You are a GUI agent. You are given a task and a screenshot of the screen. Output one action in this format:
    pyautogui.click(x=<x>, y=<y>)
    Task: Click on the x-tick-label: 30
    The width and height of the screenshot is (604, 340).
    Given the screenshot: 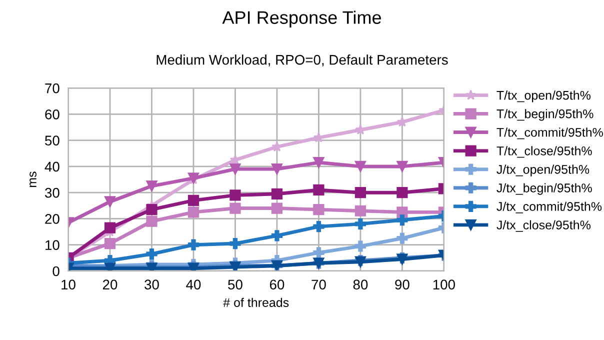 What is the action you would take?
    pyautogui.click(x=151, y=285)
    